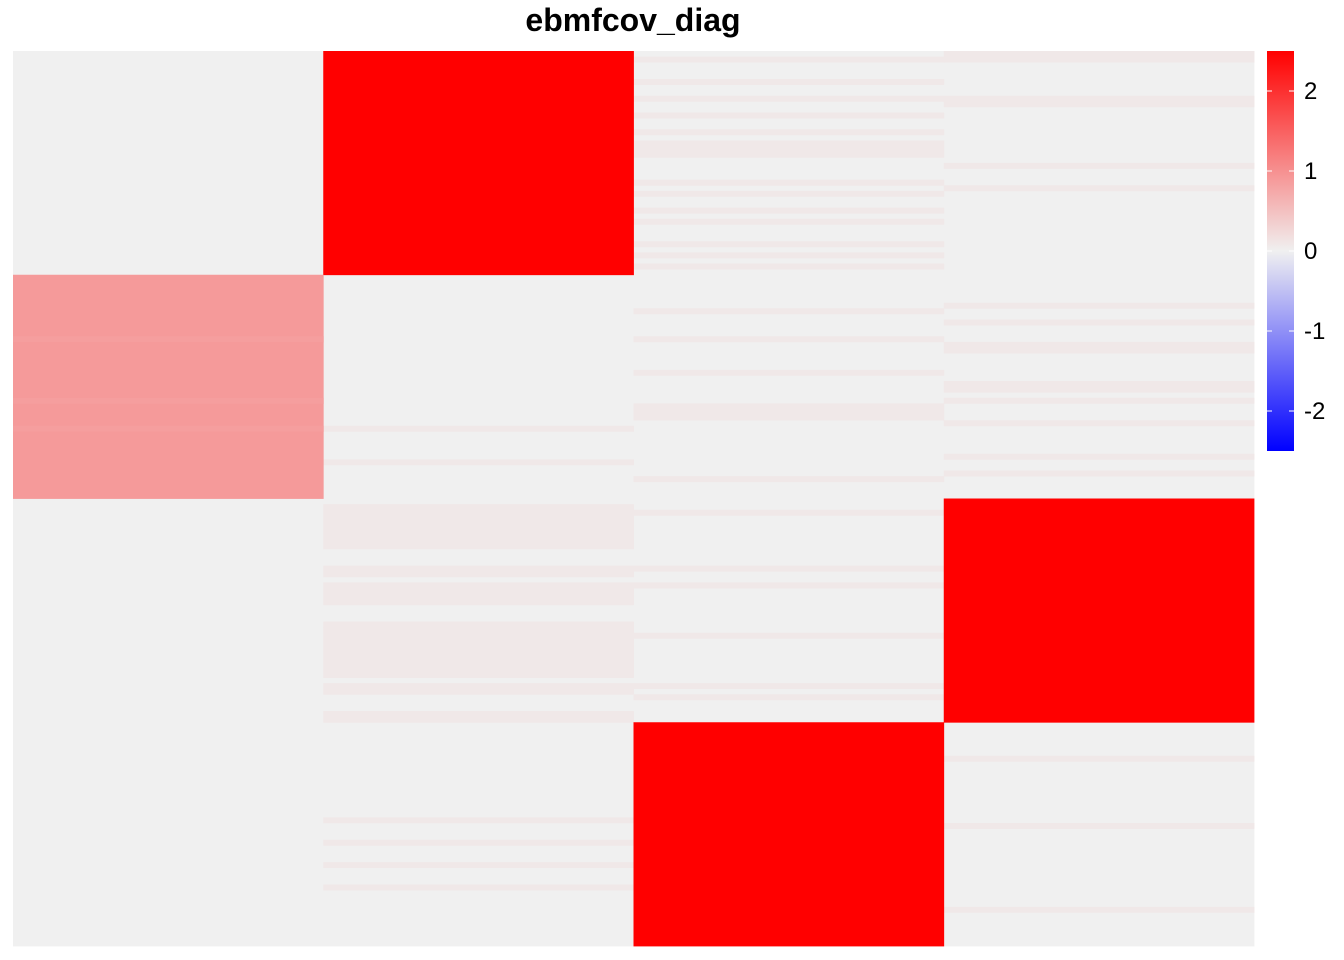  I want to click on colorbar-tick-label: 2, so click(1310, 91).